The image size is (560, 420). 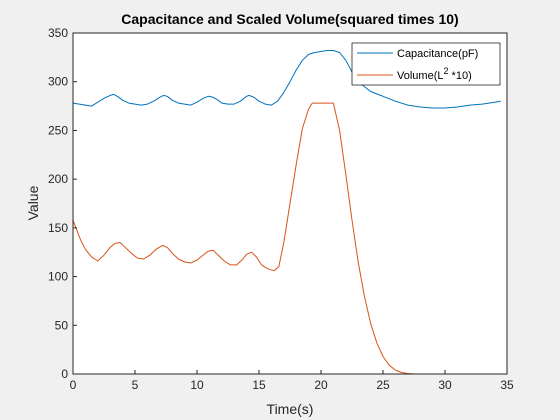 I want to click on y-tick-label: 350, so click(x=58, y=33).